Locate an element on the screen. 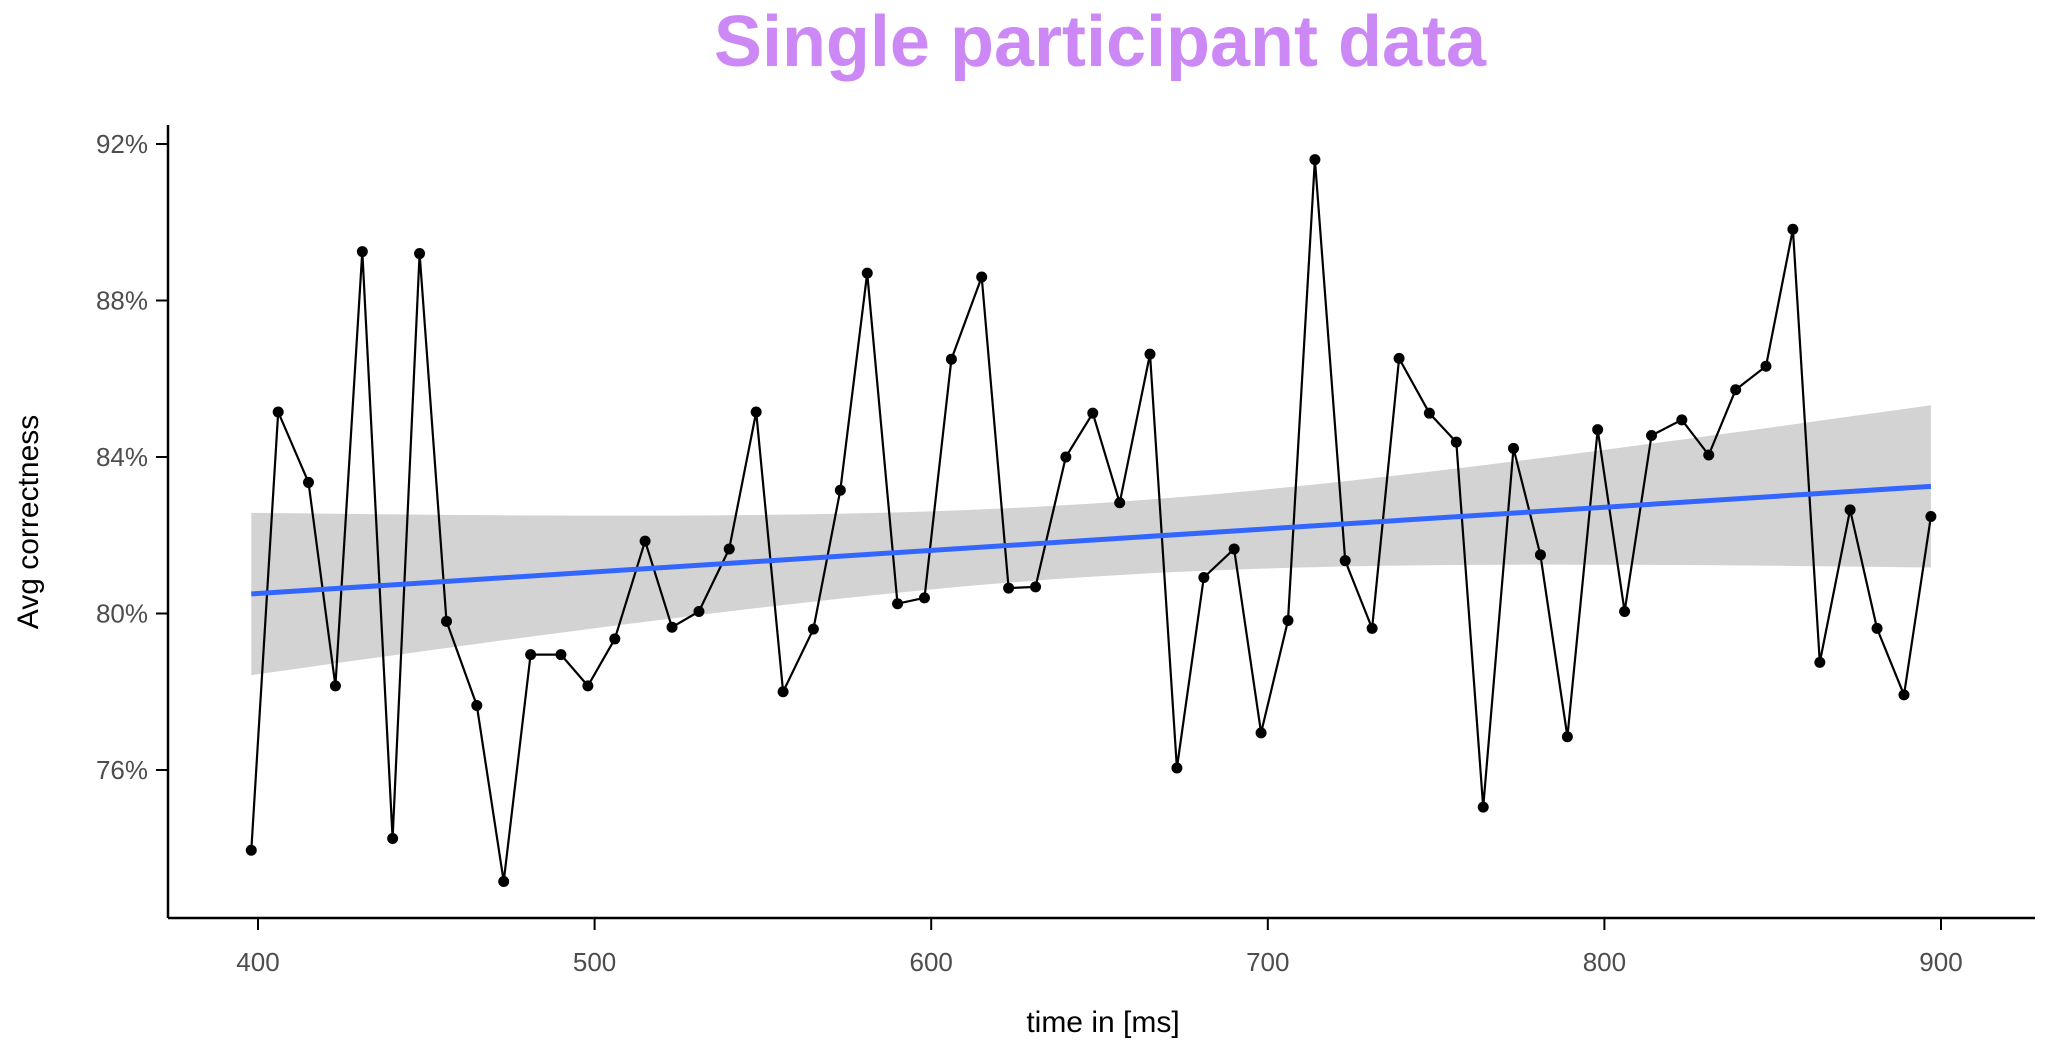 This screenshot has height=1056, width=2054. trend-line-group is located at coordinates (1091, 540).